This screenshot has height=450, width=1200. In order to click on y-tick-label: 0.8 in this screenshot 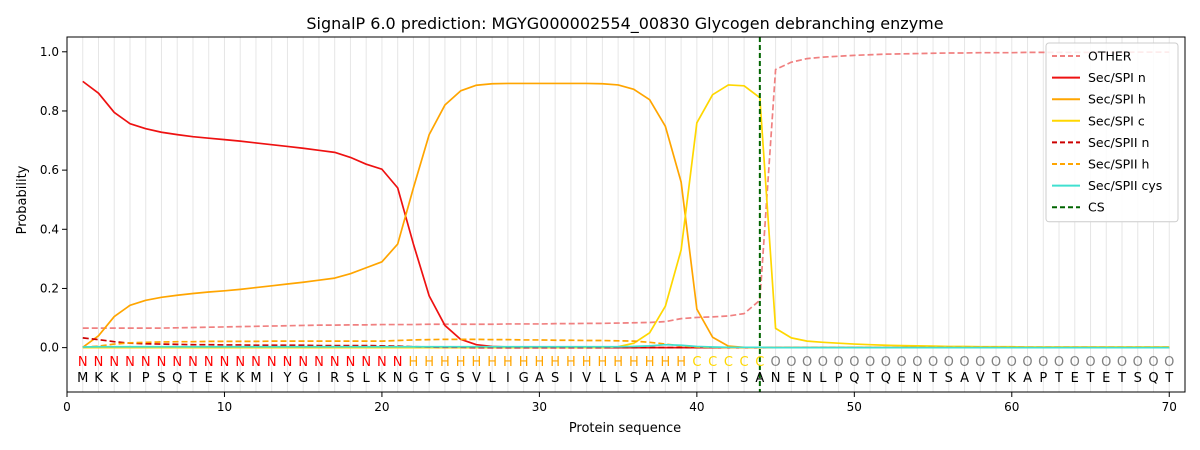, I will do `click(49, 111)`.